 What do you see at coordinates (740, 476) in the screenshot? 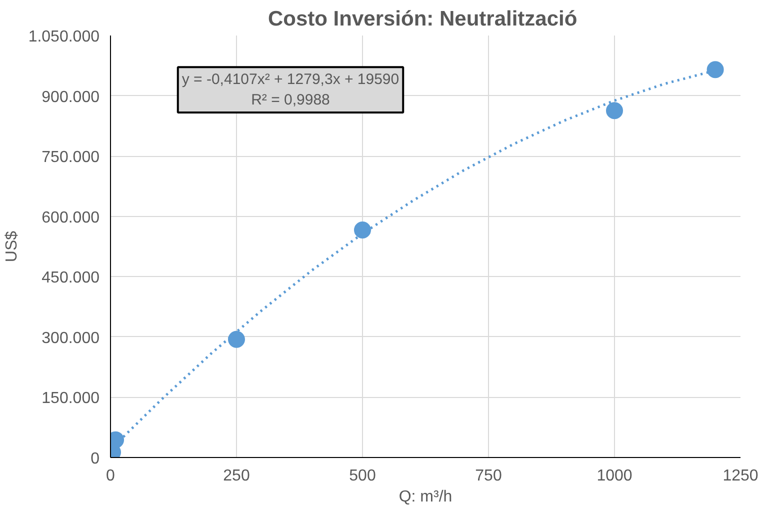
I see `x-tick-label: 1250` at bounding box center [740, 476].